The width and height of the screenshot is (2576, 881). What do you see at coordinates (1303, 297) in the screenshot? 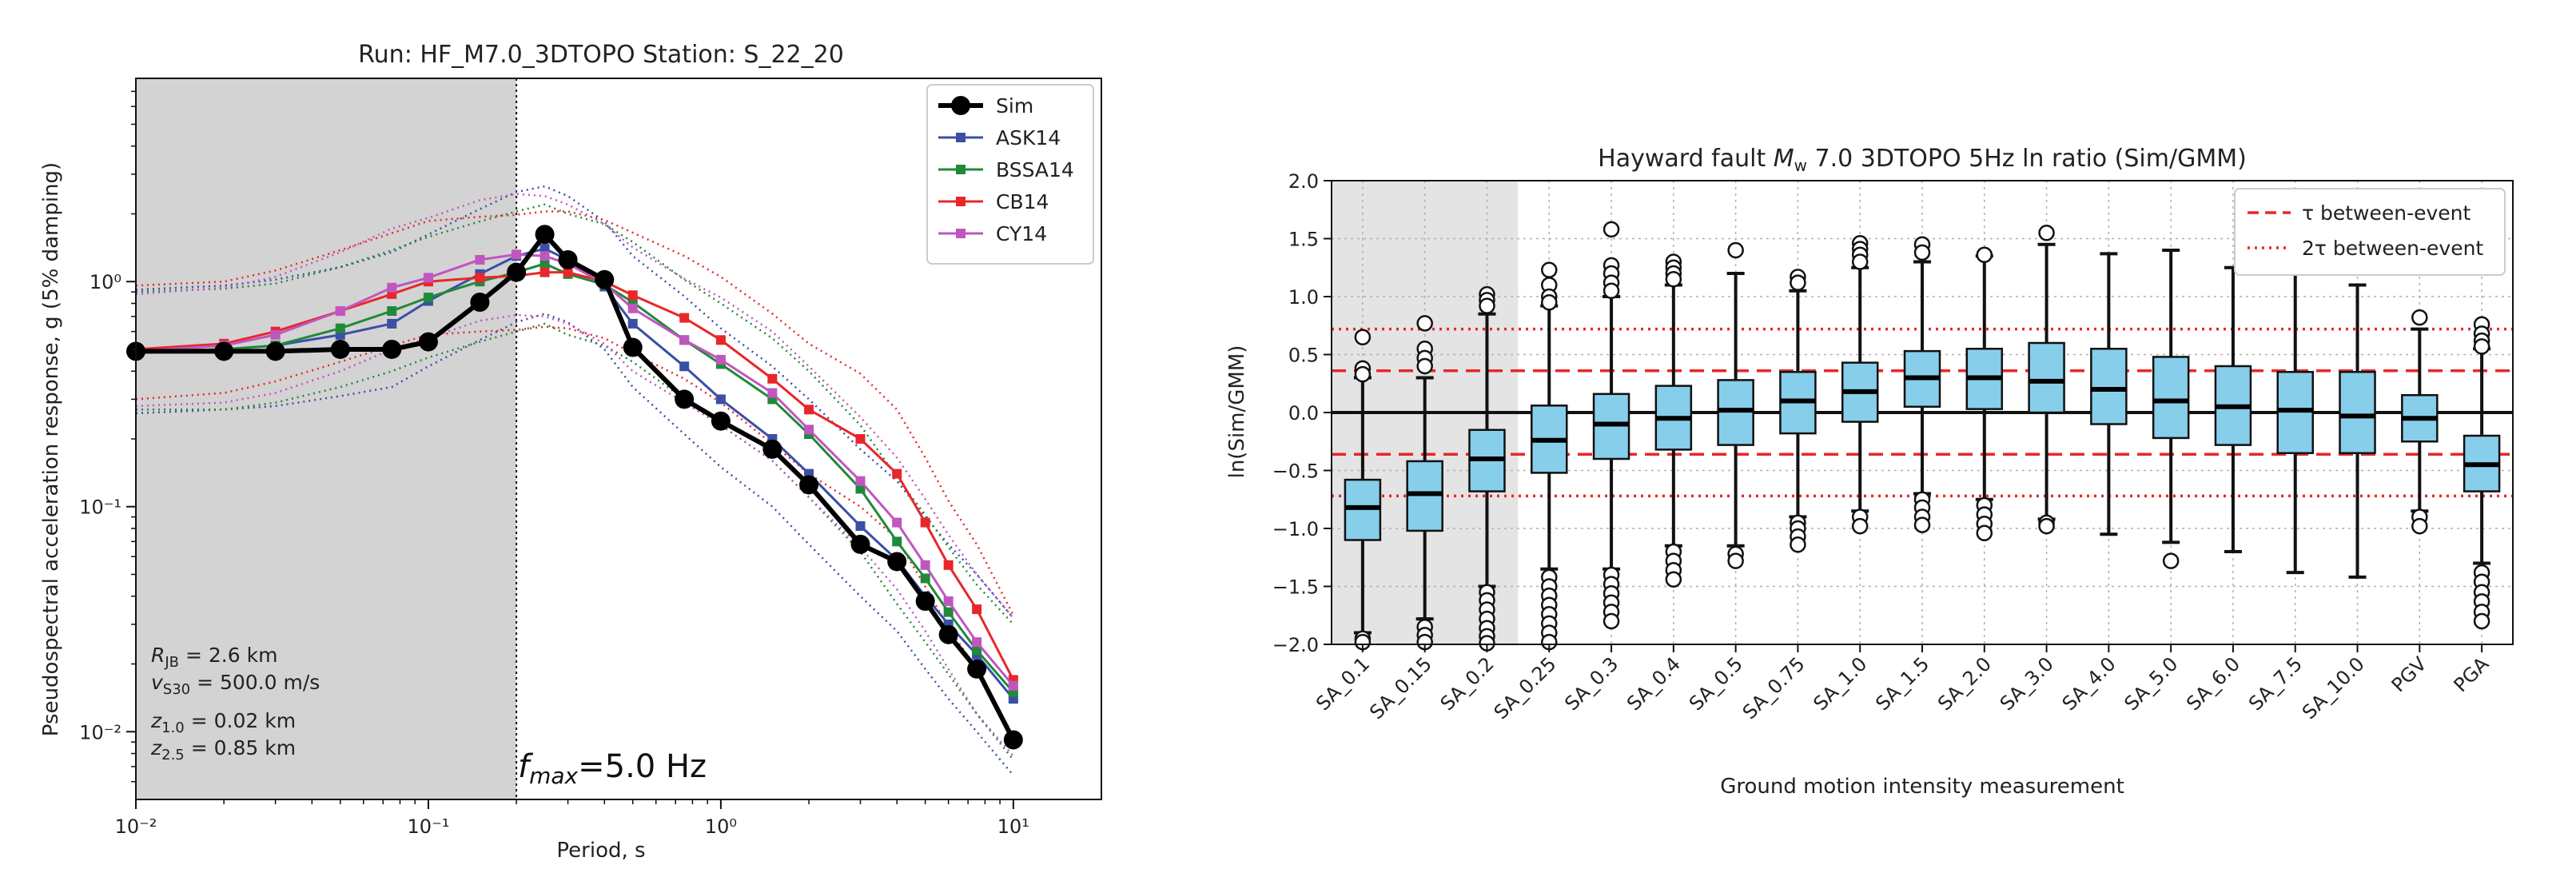
I see `y-tick-label: 1.0` at bounding box center [1303, 297].